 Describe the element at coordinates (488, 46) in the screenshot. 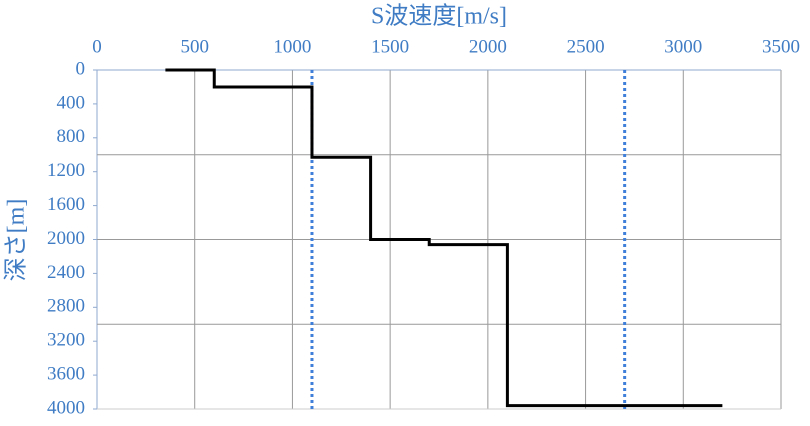

I see `x-tick-label: 2000` at that location.